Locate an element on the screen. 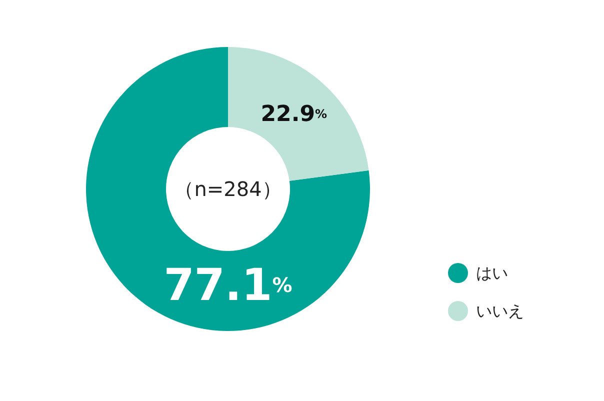 Image resolution: width=604 pixels, height=401 pixels. data-label: 22.9% is located at coordinates (294, 113).